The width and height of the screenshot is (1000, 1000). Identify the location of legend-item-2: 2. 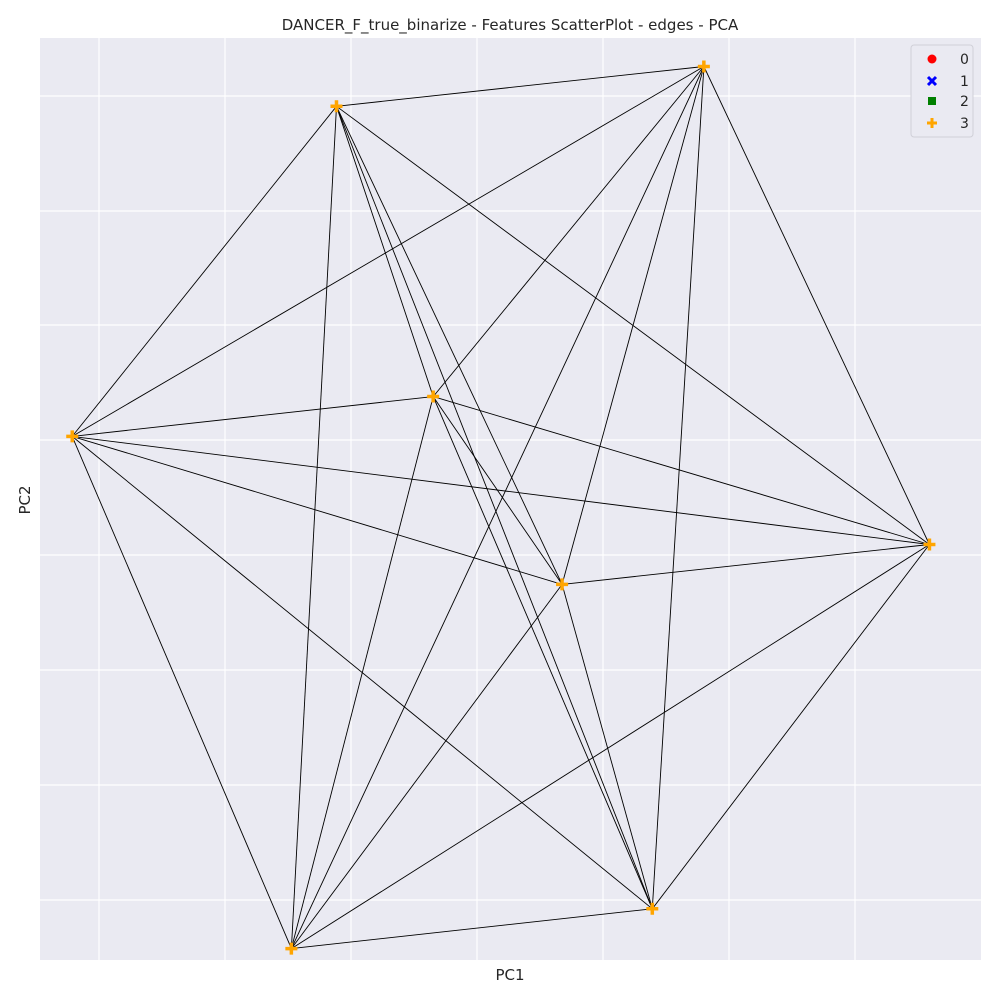
(948, 102).